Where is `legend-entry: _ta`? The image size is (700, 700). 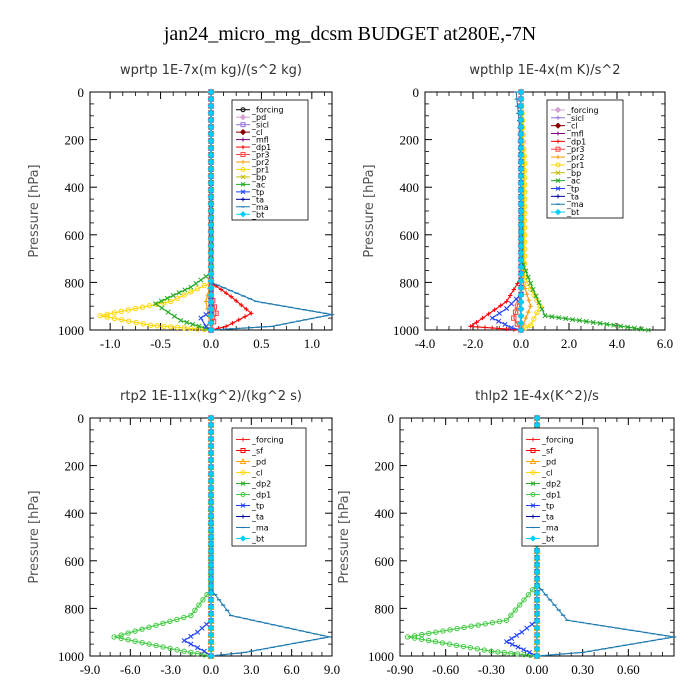 legend-entry: _ta is located at coordinates (257, 517).